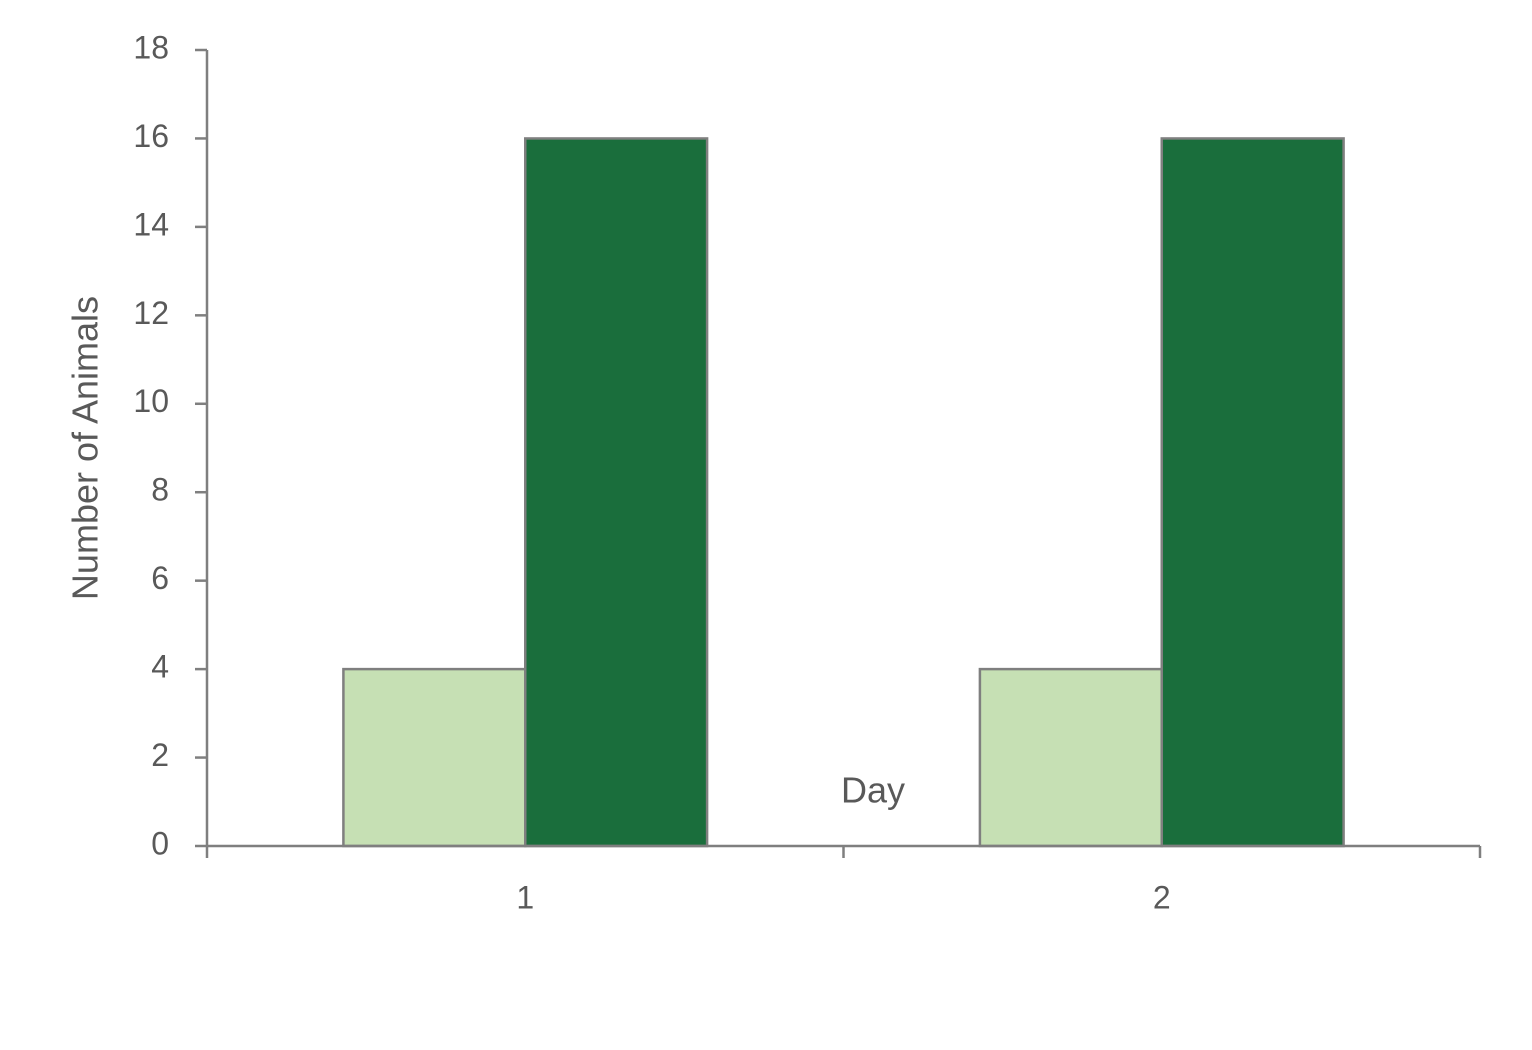  I want to click on x-tick-label: 1, so click(525, 897).